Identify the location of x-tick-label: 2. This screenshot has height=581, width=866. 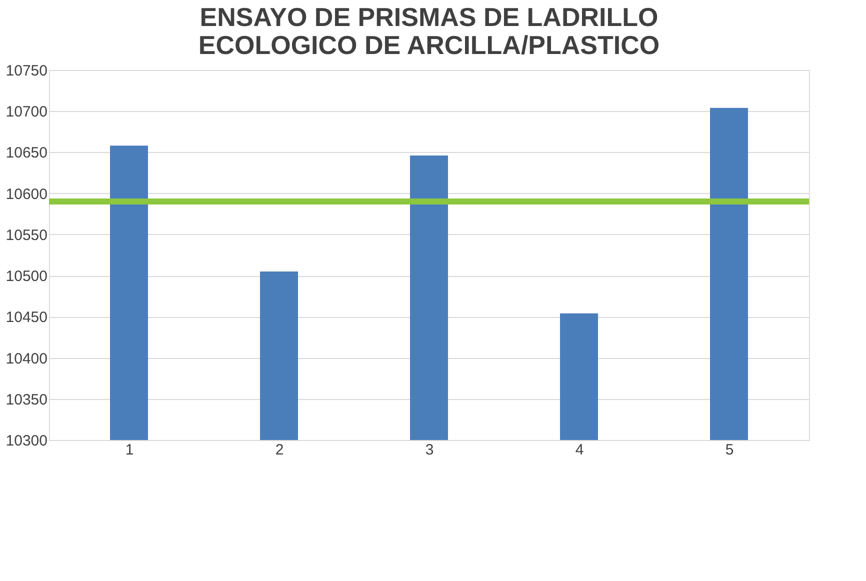
(279, 450).